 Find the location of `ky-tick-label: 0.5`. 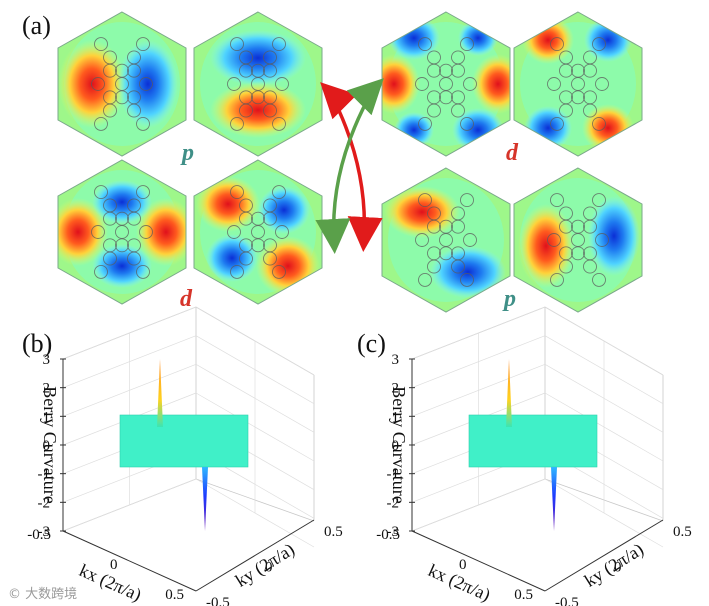

ky-tick-label: 0.5 is located at coordinates (333, 532).